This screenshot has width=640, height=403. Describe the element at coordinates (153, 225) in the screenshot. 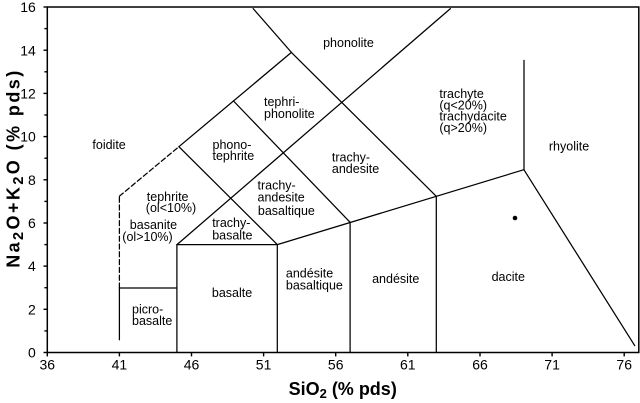

I see `svg-text: basanite` at that location.